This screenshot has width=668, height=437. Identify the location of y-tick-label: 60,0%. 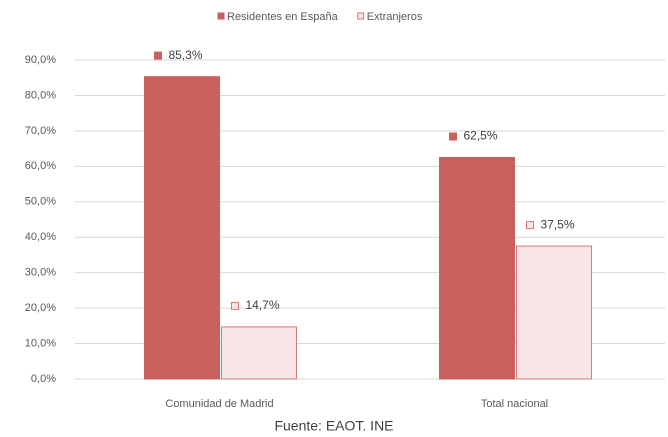
(40, 166).